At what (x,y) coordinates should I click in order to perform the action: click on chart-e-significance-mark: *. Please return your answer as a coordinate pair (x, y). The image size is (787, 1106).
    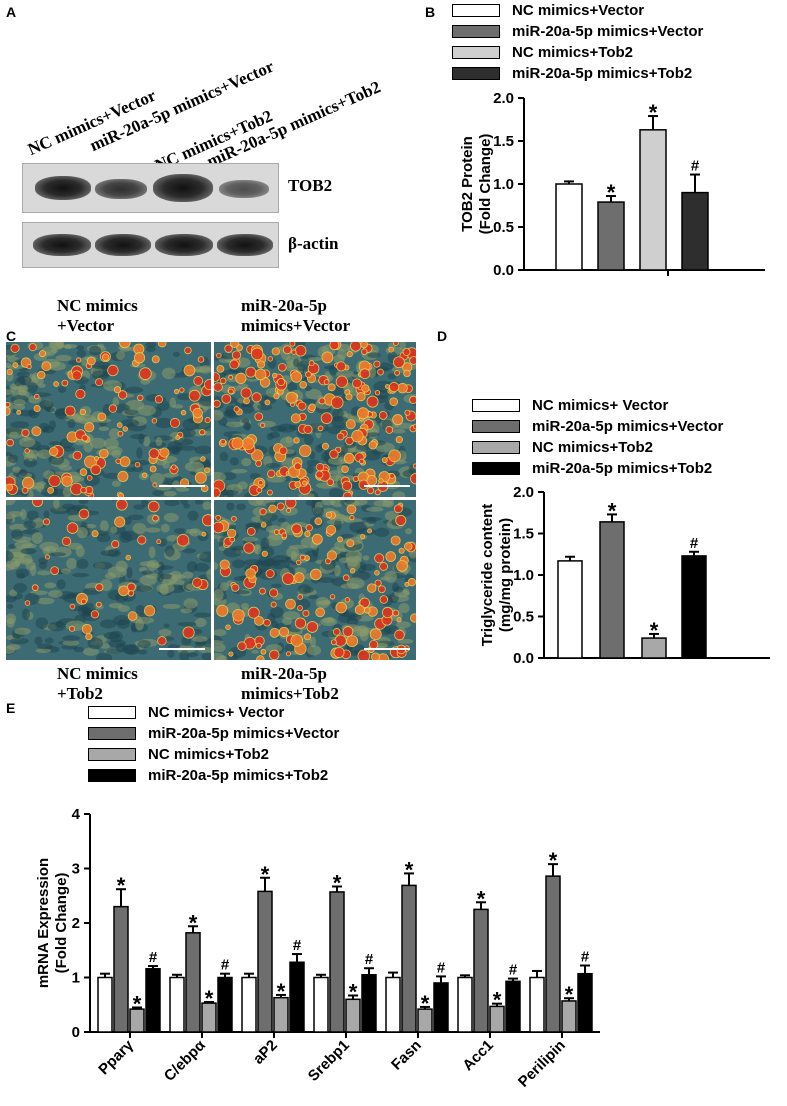
    Looking at the image, I should click on (553, 860).